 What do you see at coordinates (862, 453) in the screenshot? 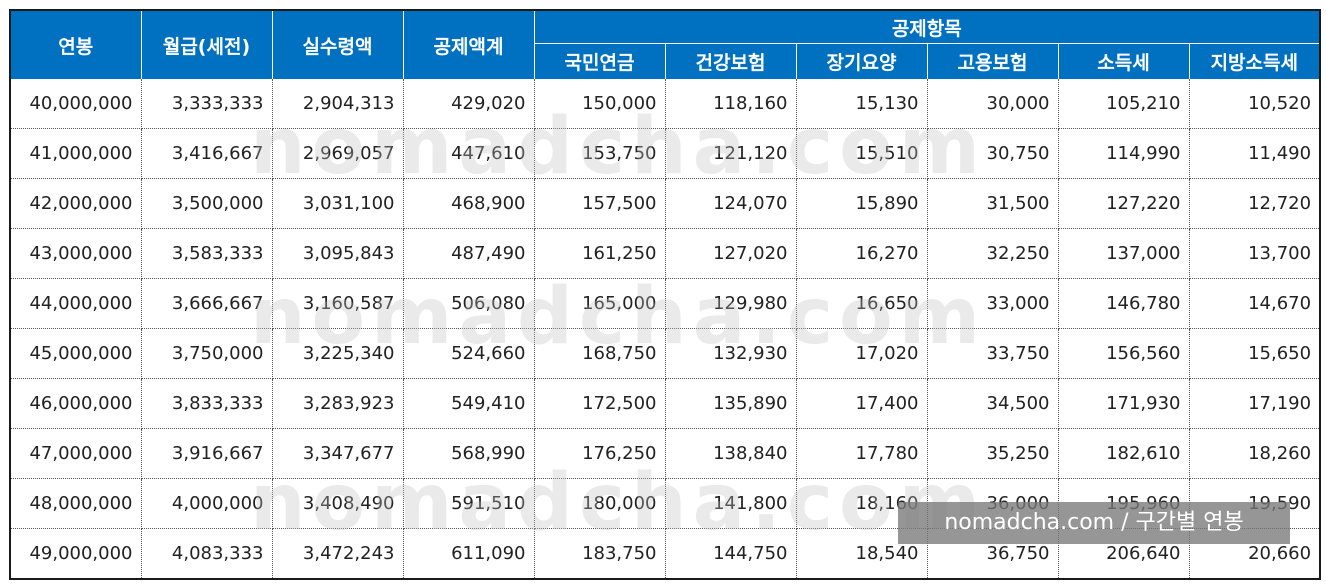
I see `table-cell: 17,780` at bounding box center [862, 453].